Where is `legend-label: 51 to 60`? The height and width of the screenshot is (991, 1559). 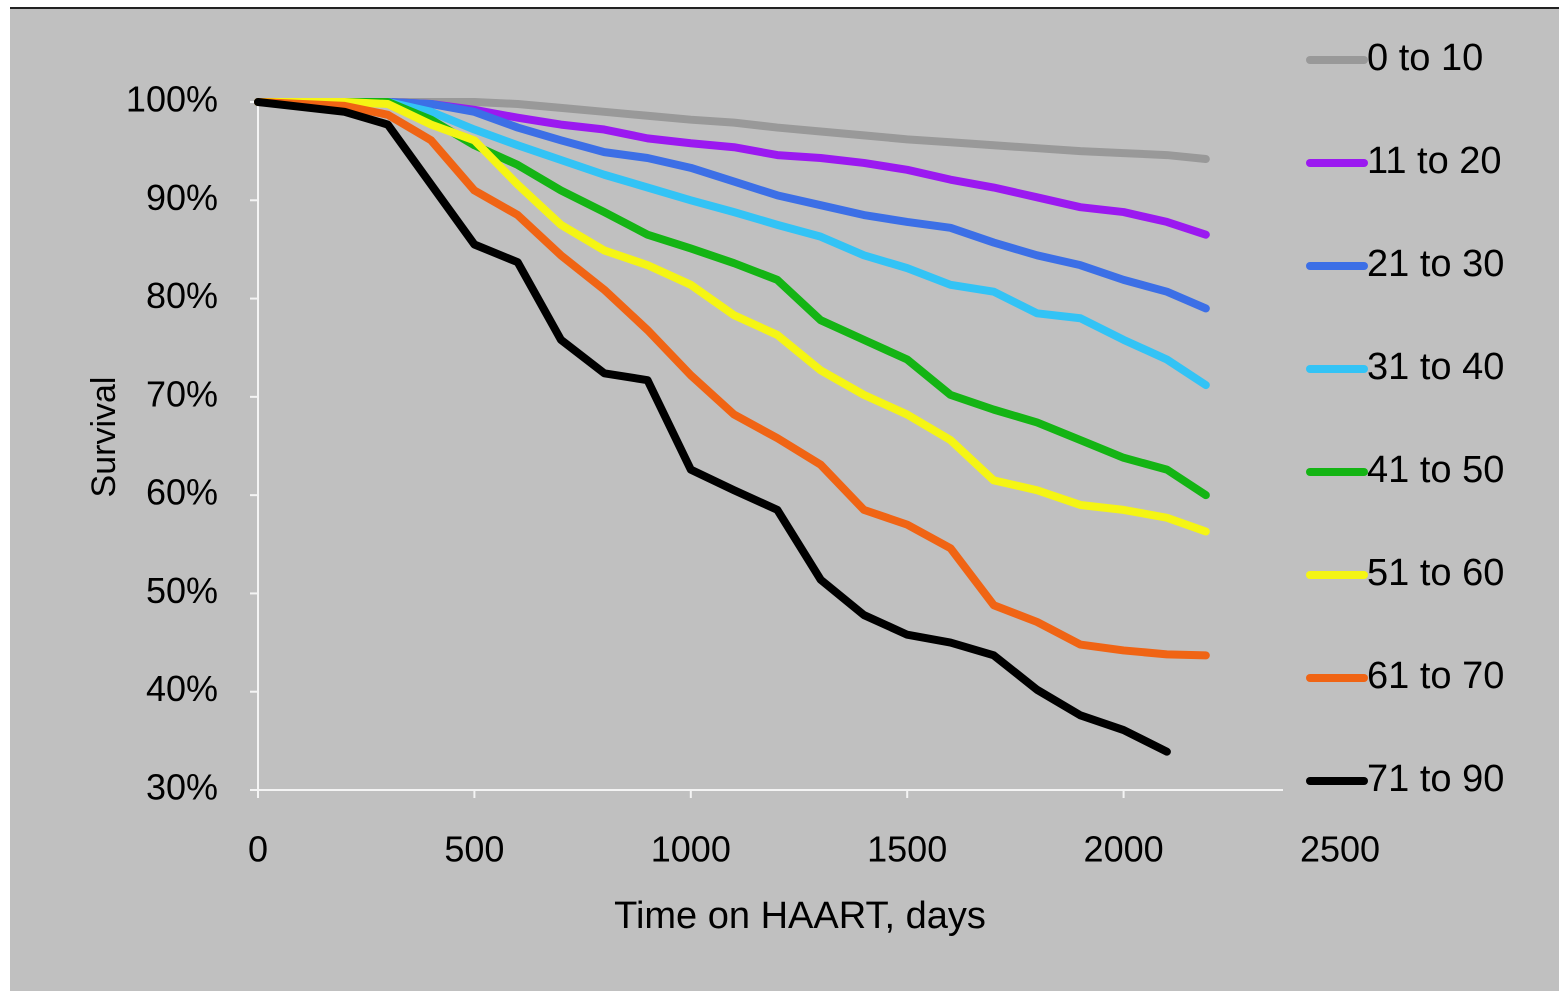 legend-label: 51 to 60 is located at coordinates (1435, 573).